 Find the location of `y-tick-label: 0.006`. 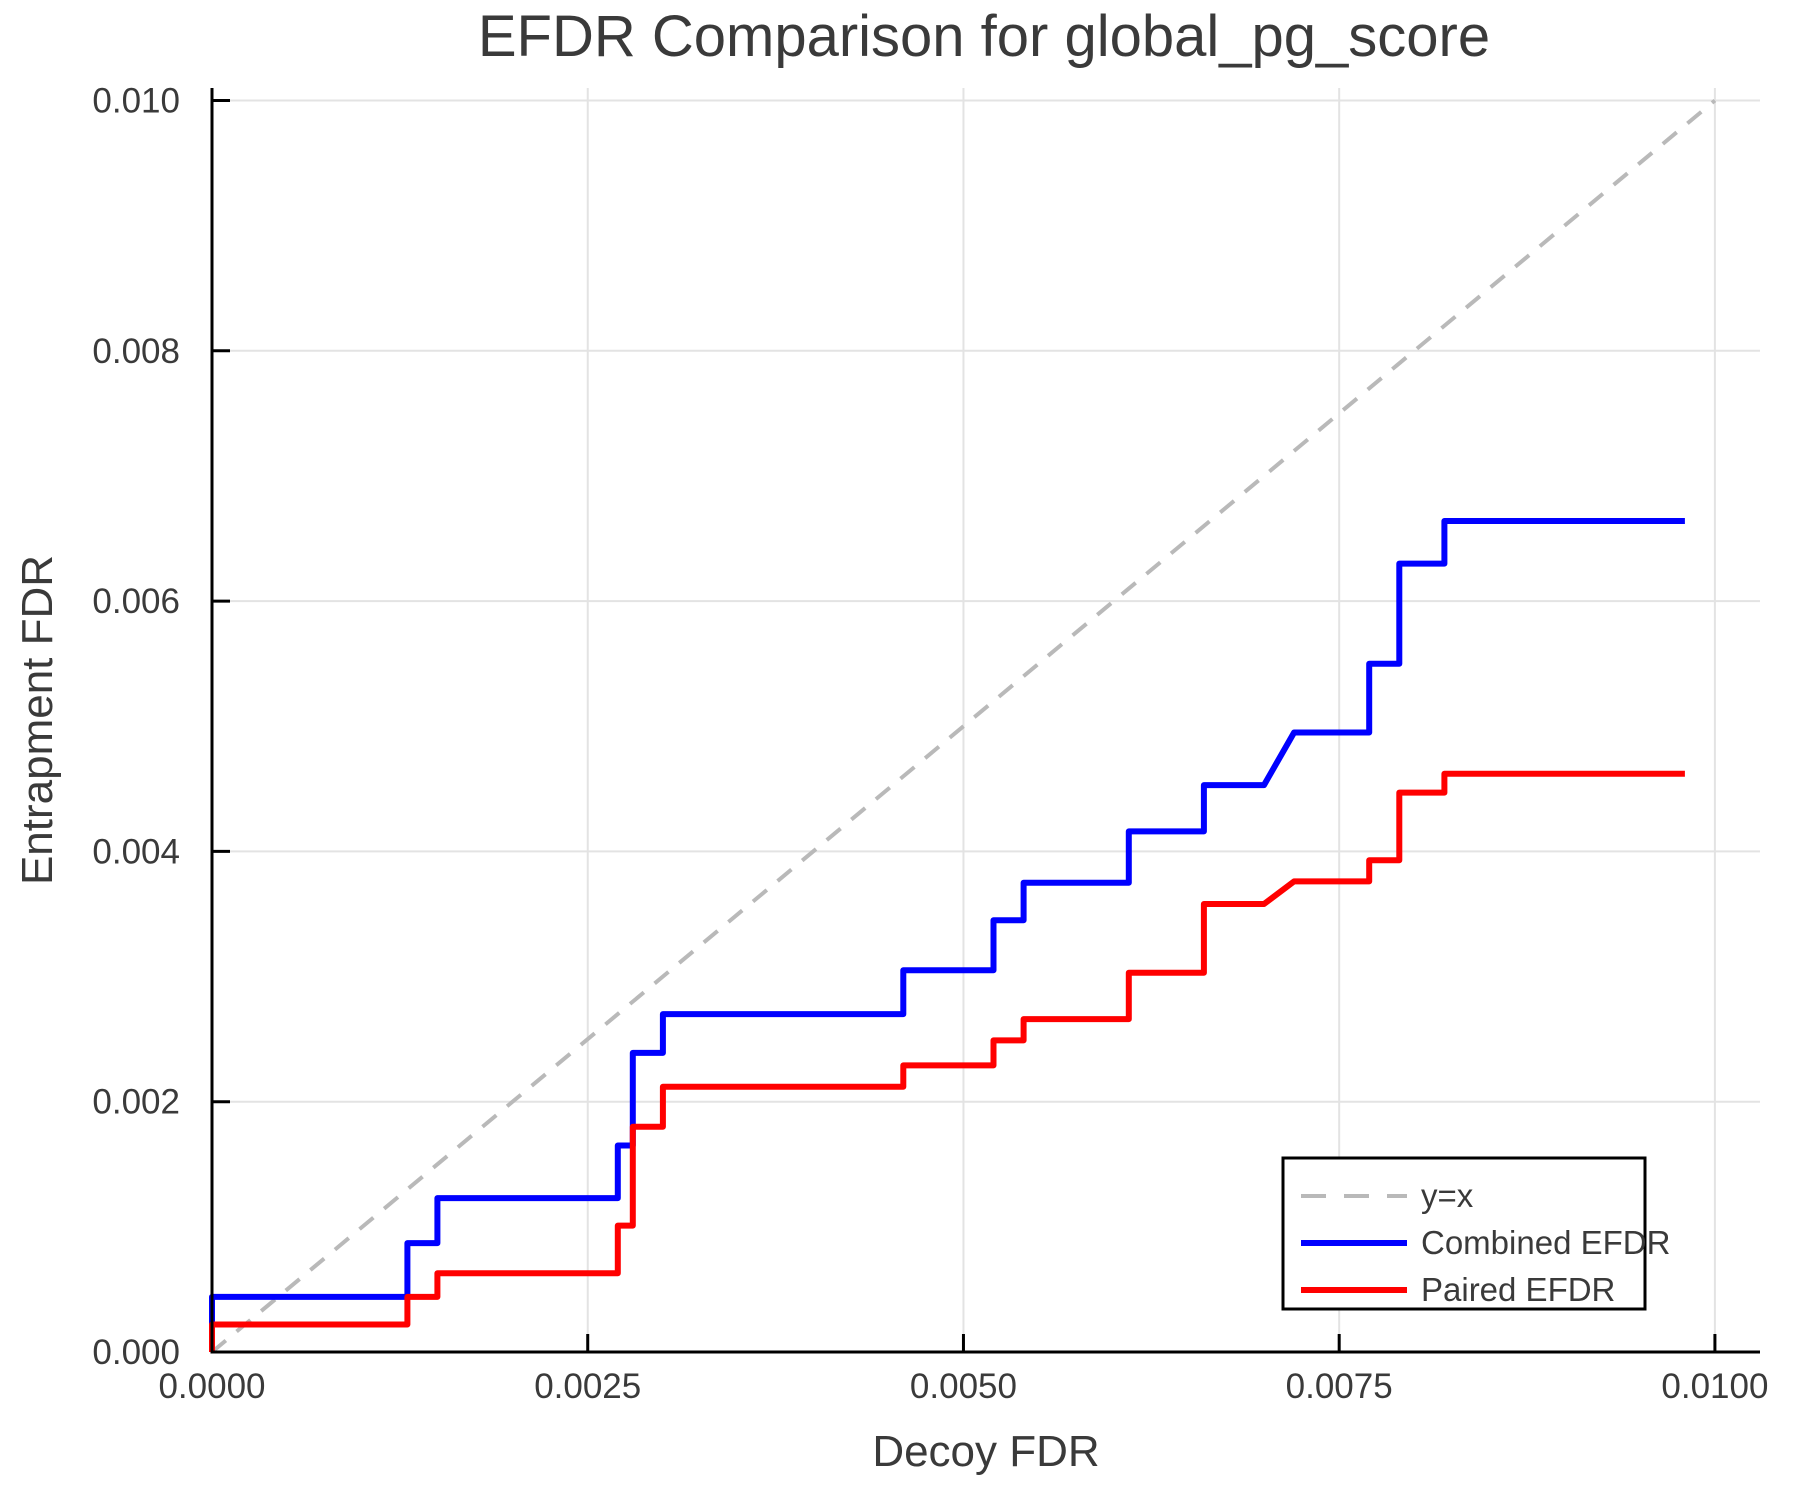

y-tick-label: 0.006 is located at coordinates (136, 601).